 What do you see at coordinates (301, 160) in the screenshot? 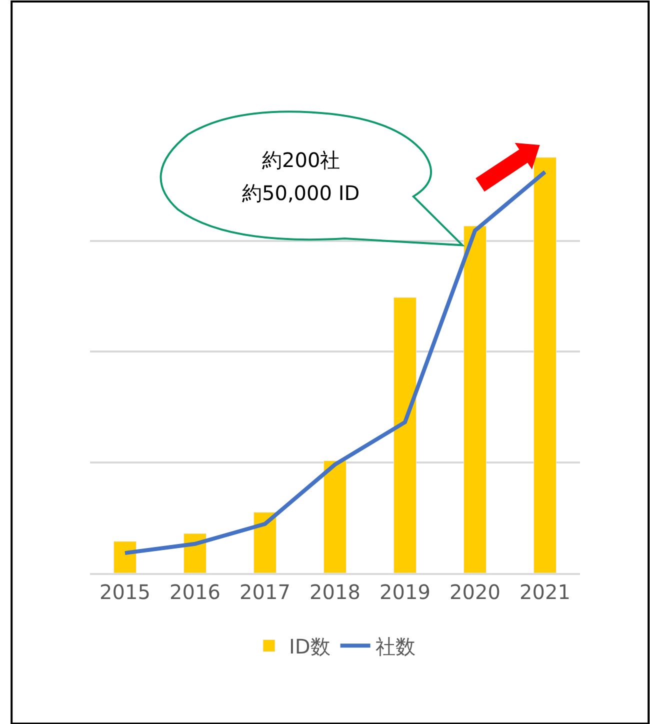
I see `annotation: 約200社` at bounding box center [301, 160].